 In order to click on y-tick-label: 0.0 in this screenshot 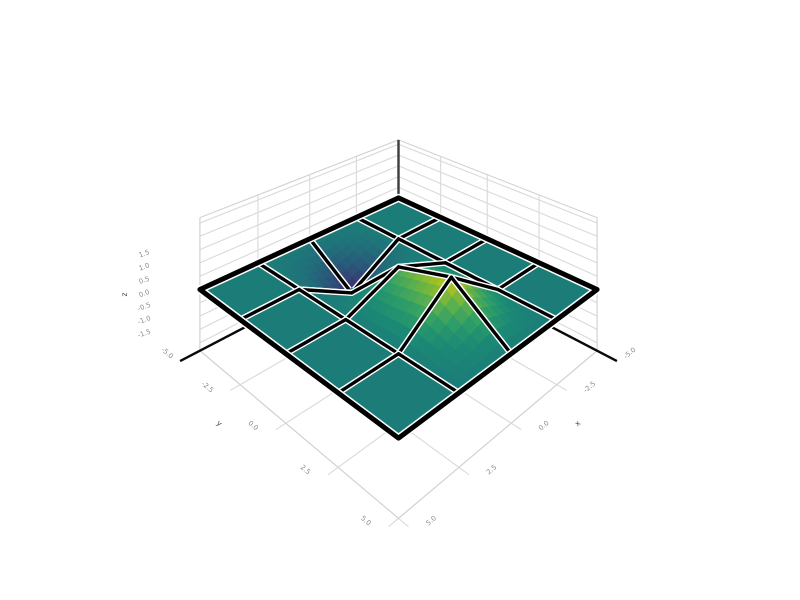, I will do `click(252, 425)`.